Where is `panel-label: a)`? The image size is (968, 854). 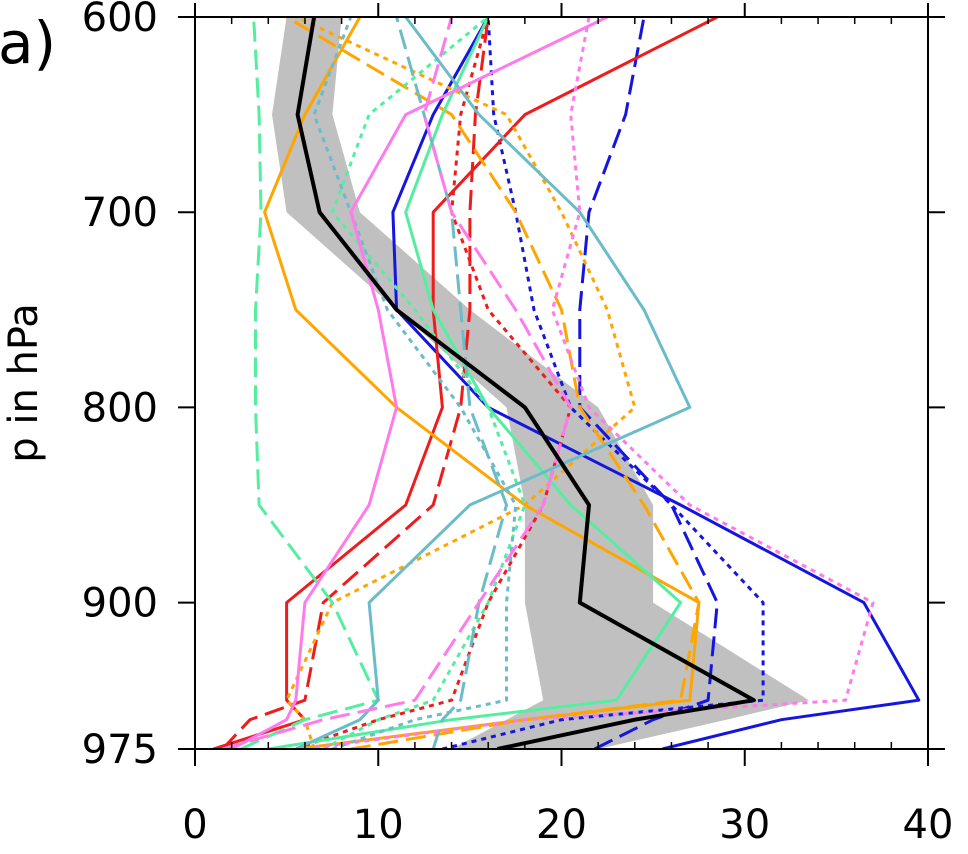
panel-label: a) is located at coordinates (28, 43).